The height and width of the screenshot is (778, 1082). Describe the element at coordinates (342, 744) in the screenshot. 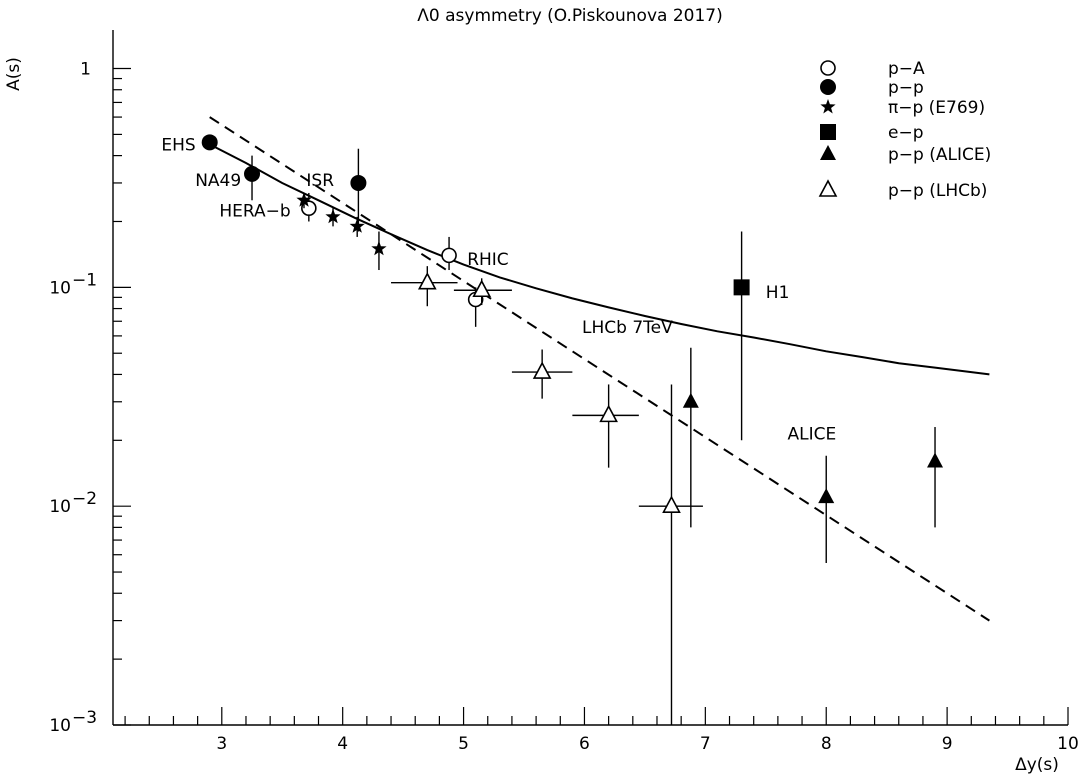

I see `x-tick-label: 4` at that location.